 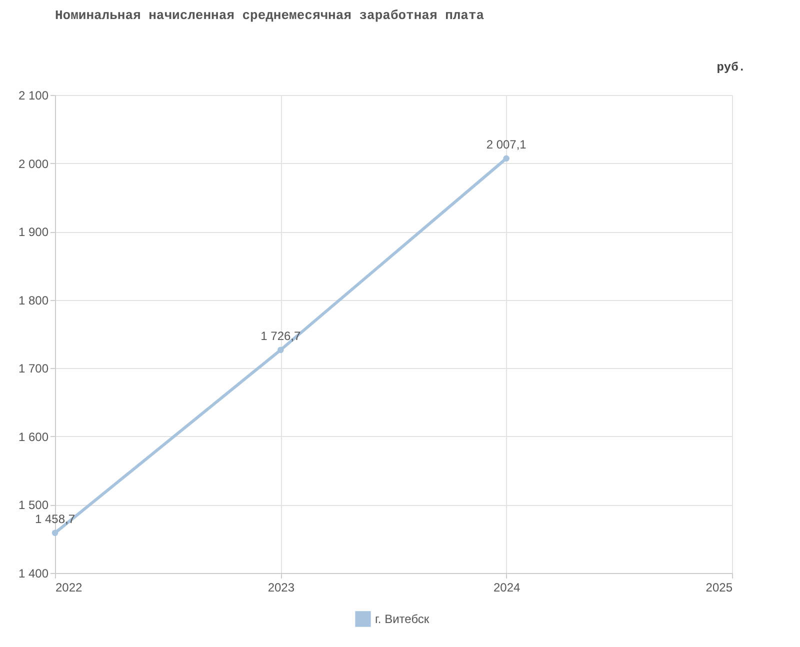 I want to click on y-axis-title: руб., so click(x=731, y=67).